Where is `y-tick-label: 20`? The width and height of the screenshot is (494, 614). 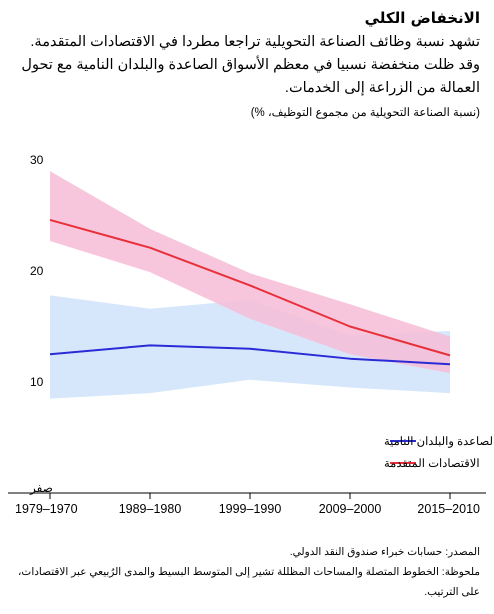
y-tick-label: 20 is located at coordinates (37, 271).